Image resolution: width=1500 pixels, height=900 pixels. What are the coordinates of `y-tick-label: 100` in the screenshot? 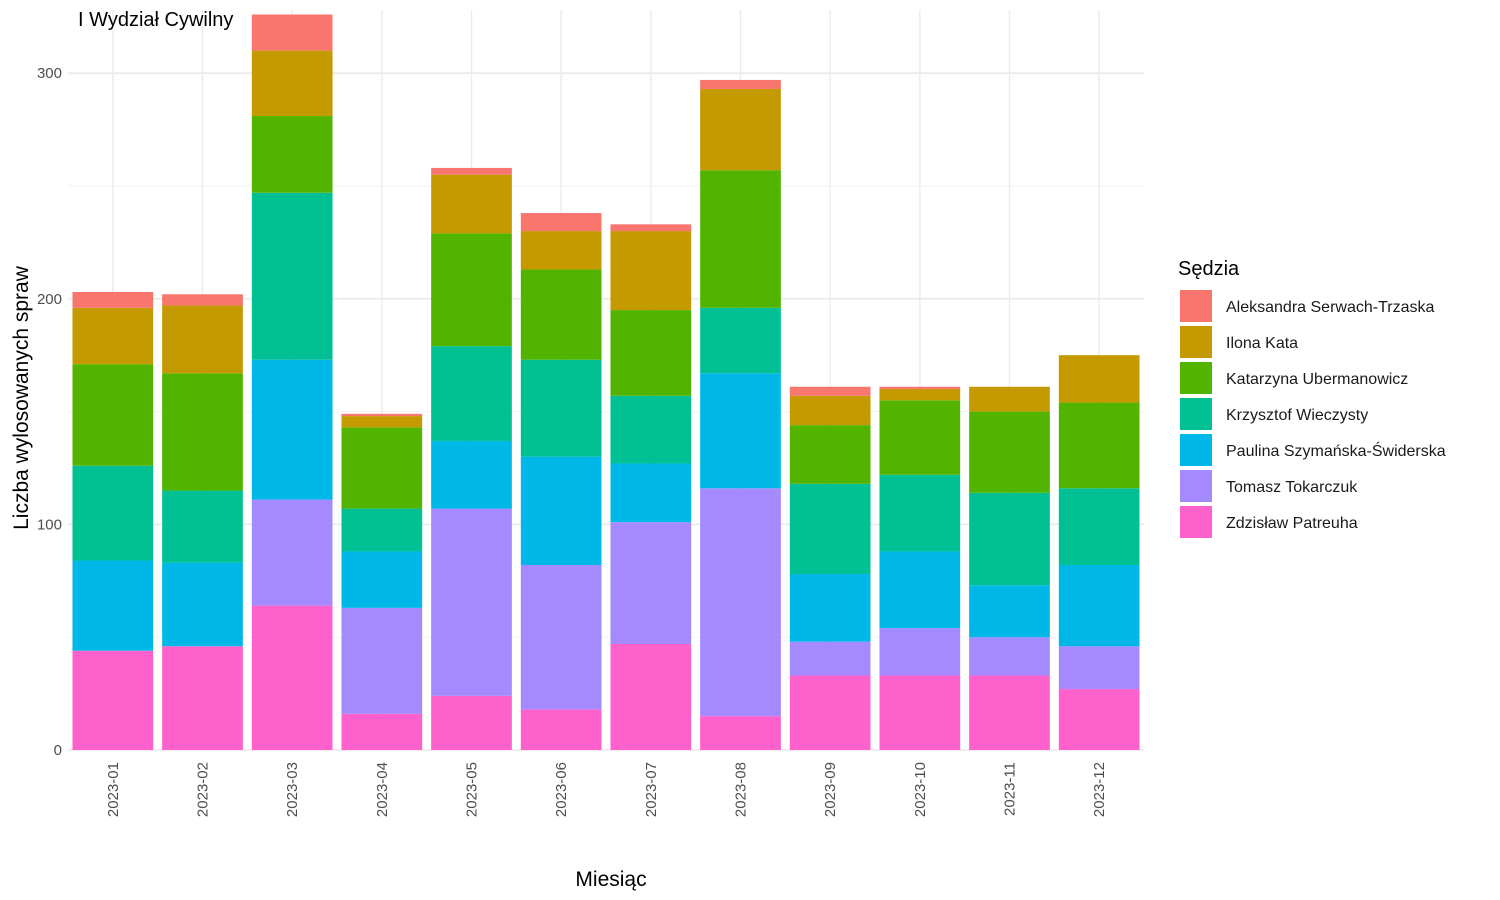 It's located at (49, 524).